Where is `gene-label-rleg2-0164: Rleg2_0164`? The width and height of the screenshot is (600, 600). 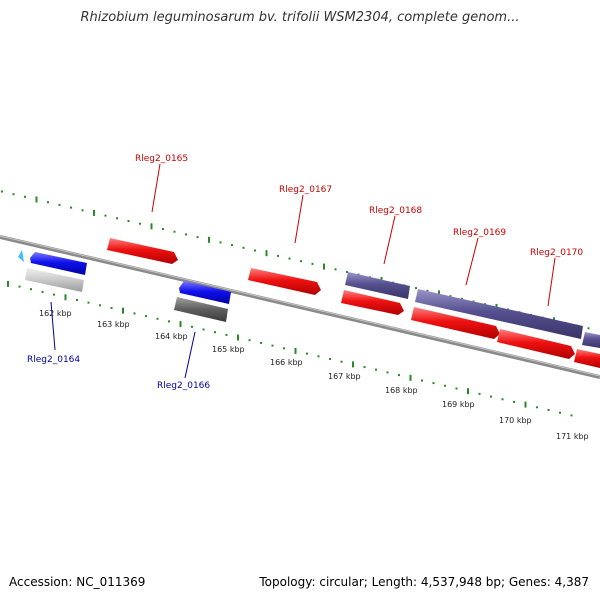
gene-label-rleg2-0164: Rleg2_0164 is located at coordinates (53, 360).